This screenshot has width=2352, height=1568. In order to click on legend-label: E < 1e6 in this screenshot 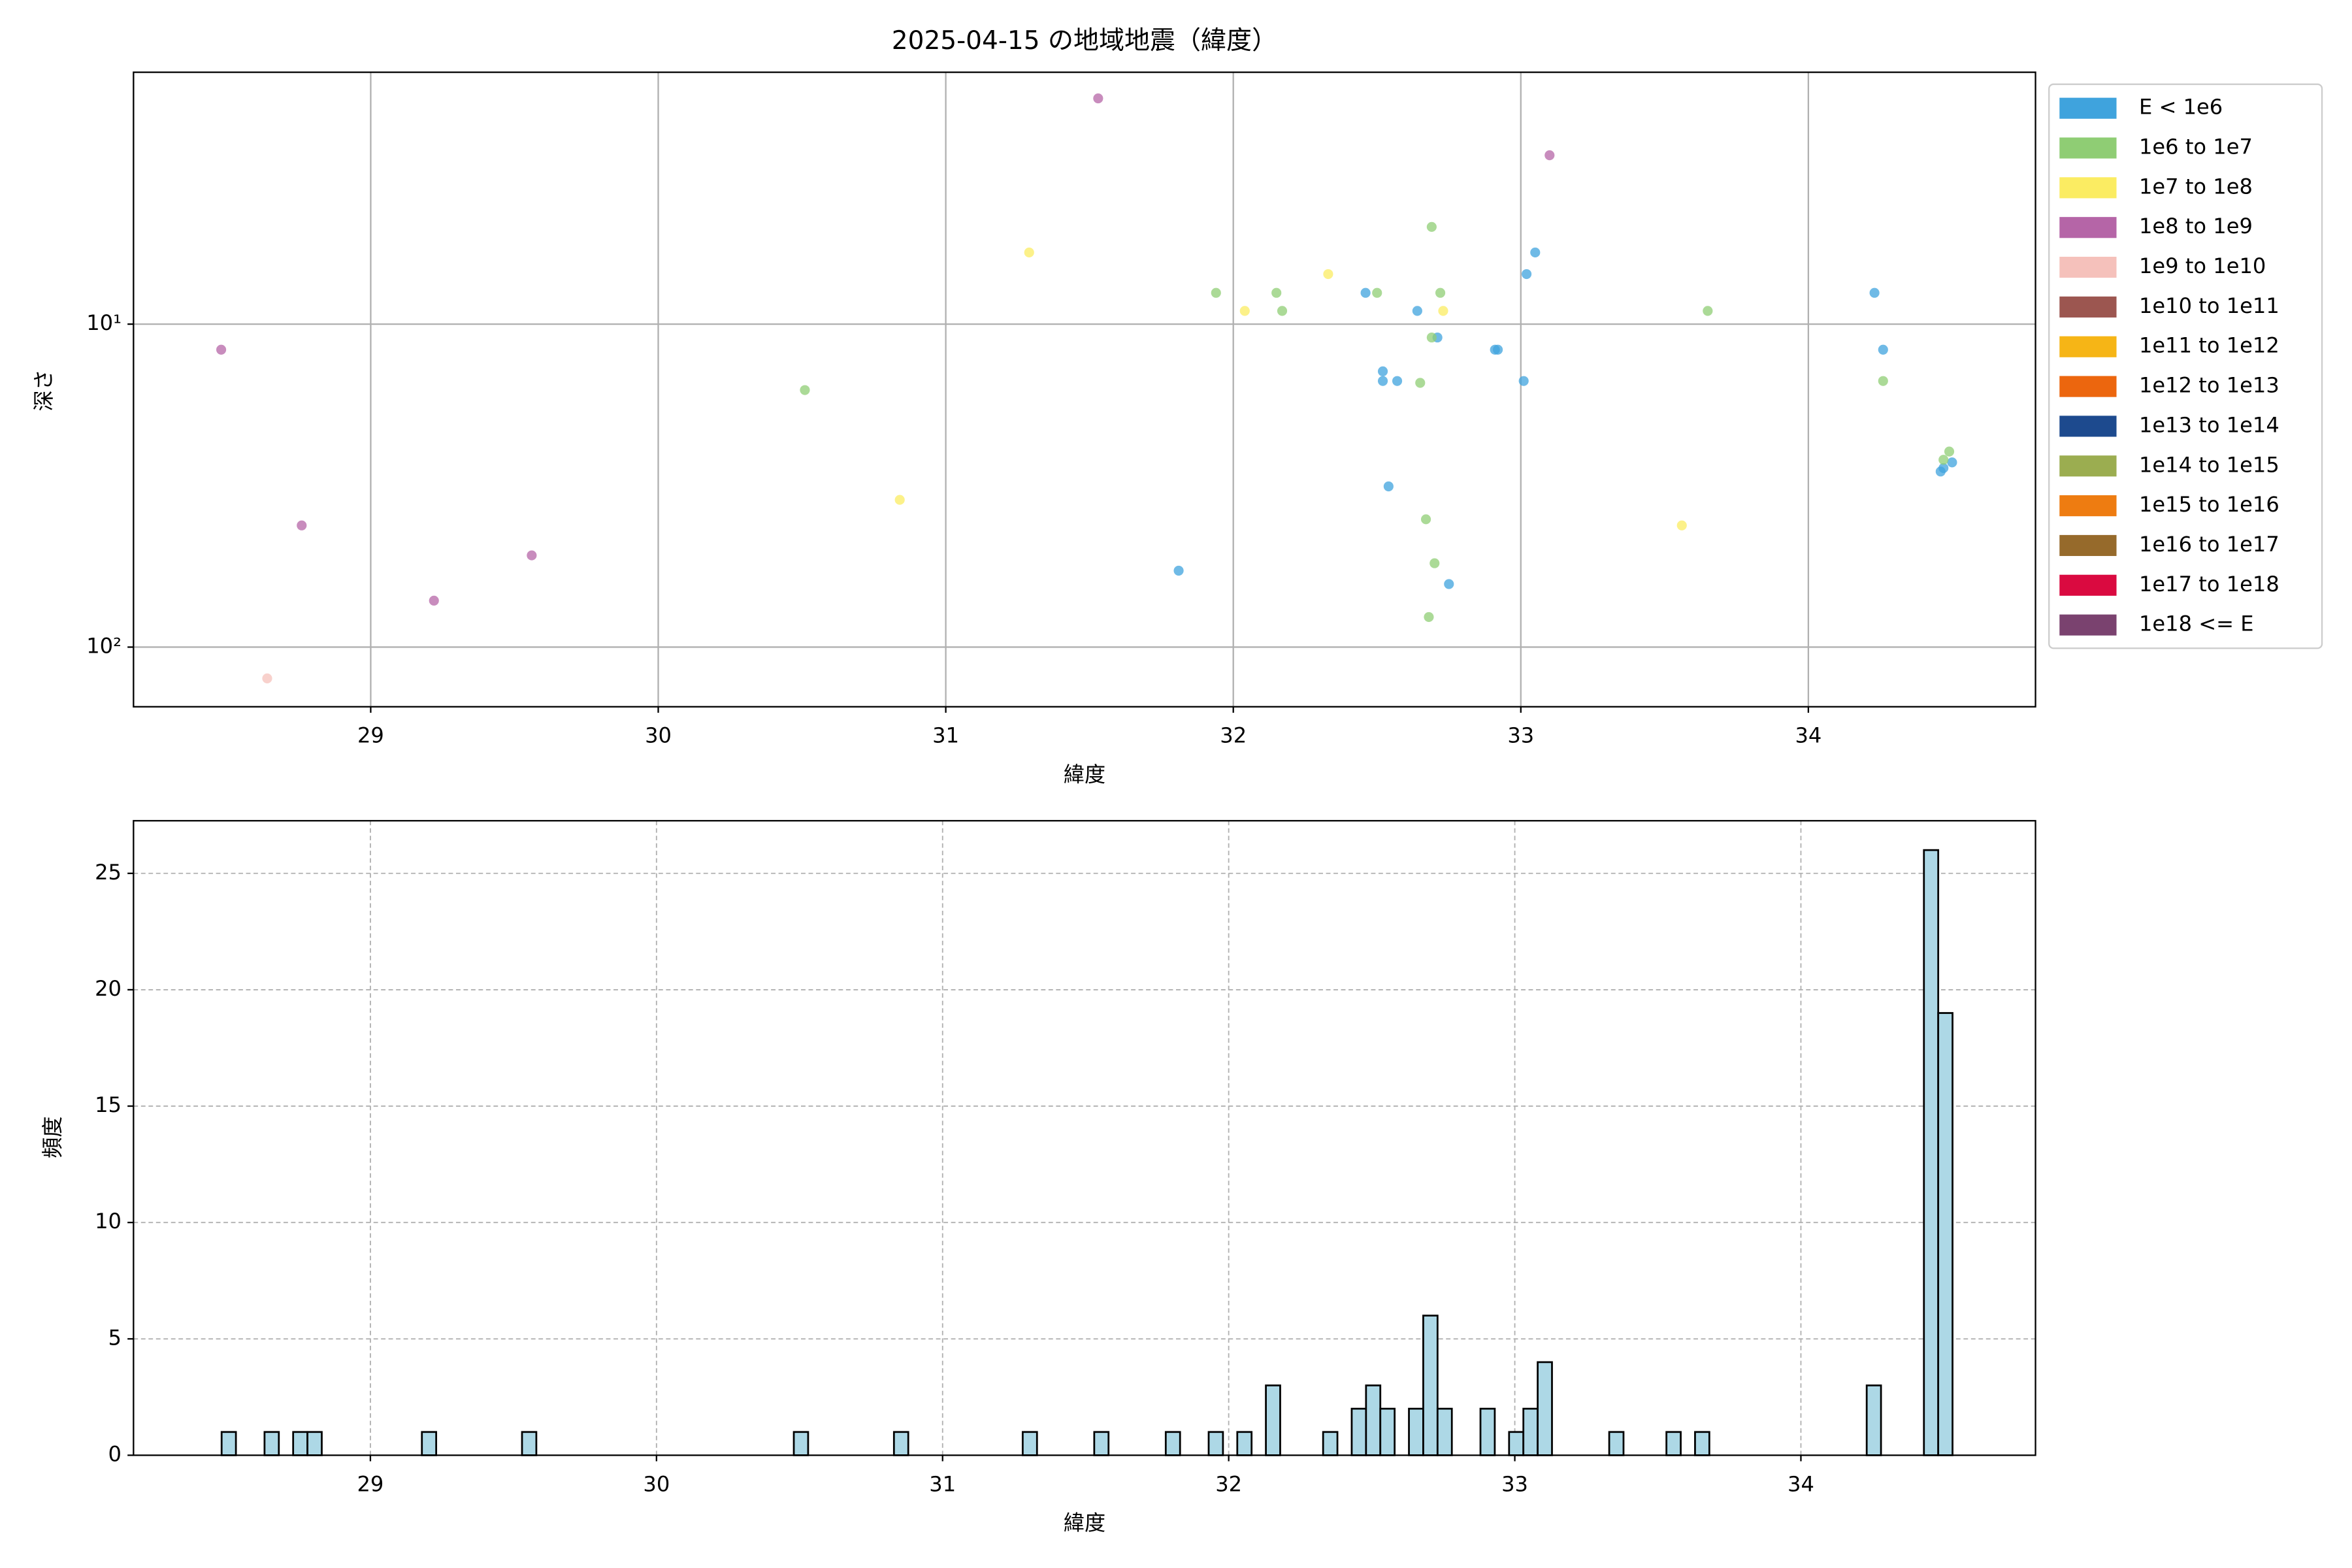, I will do `click(2181, 107)`.